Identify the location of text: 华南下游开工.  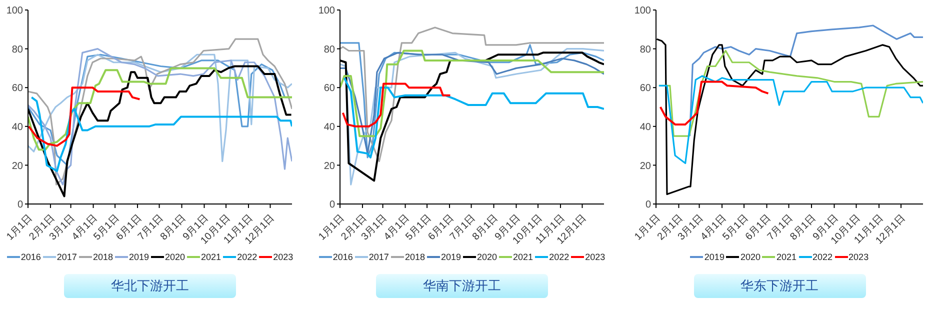
(462, 286).